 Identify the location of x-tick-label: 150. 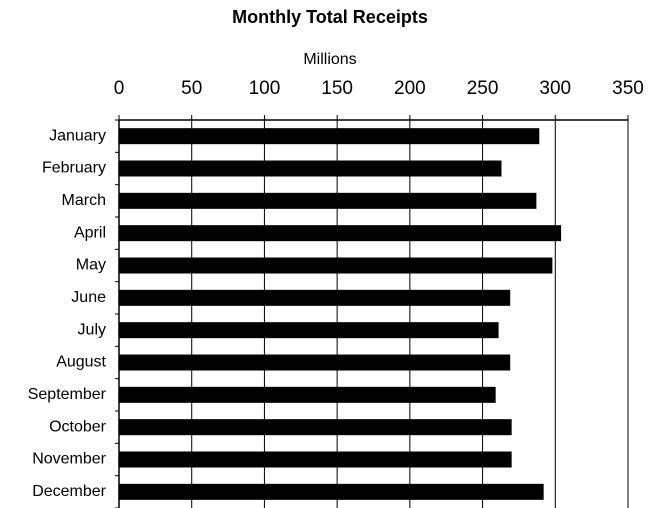
(337, 88).